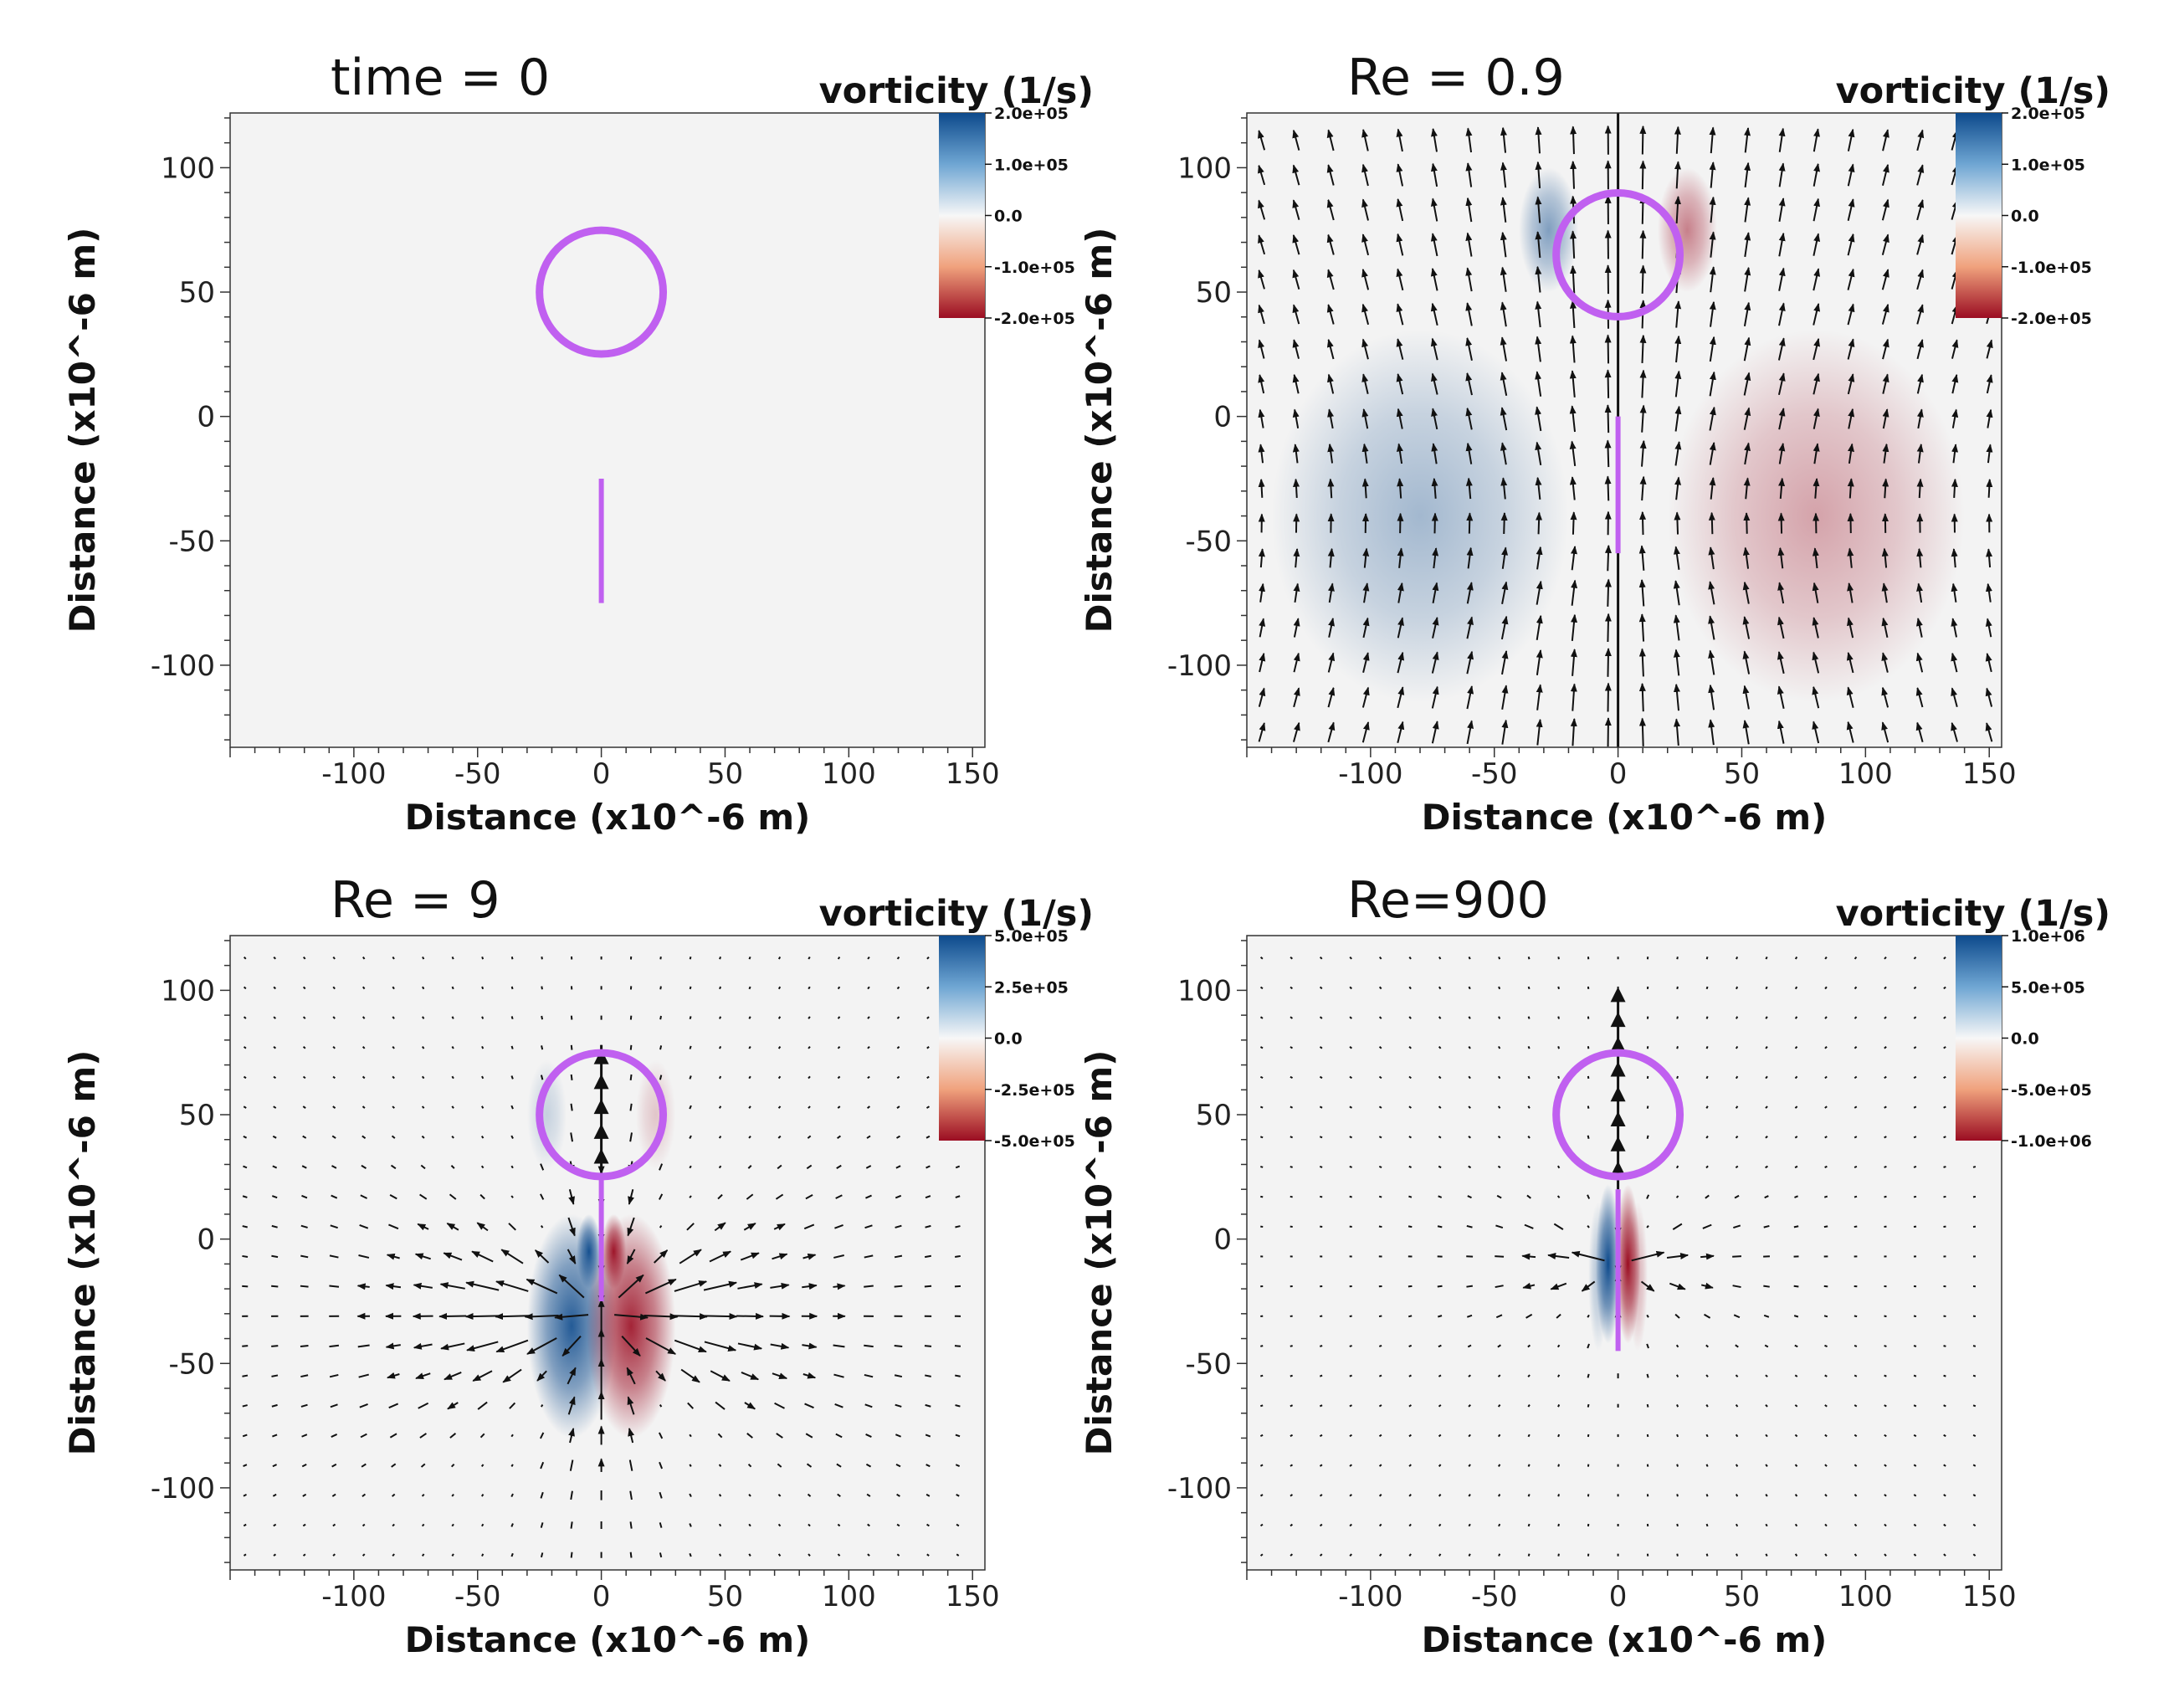 The width and height of the screenshot is (2174, 1708). What do you see at coordinates (1034, 319) in the screenshot?
I see `colorbar-tick-label: -2.0e+05` at bounding box center [1034, 319].